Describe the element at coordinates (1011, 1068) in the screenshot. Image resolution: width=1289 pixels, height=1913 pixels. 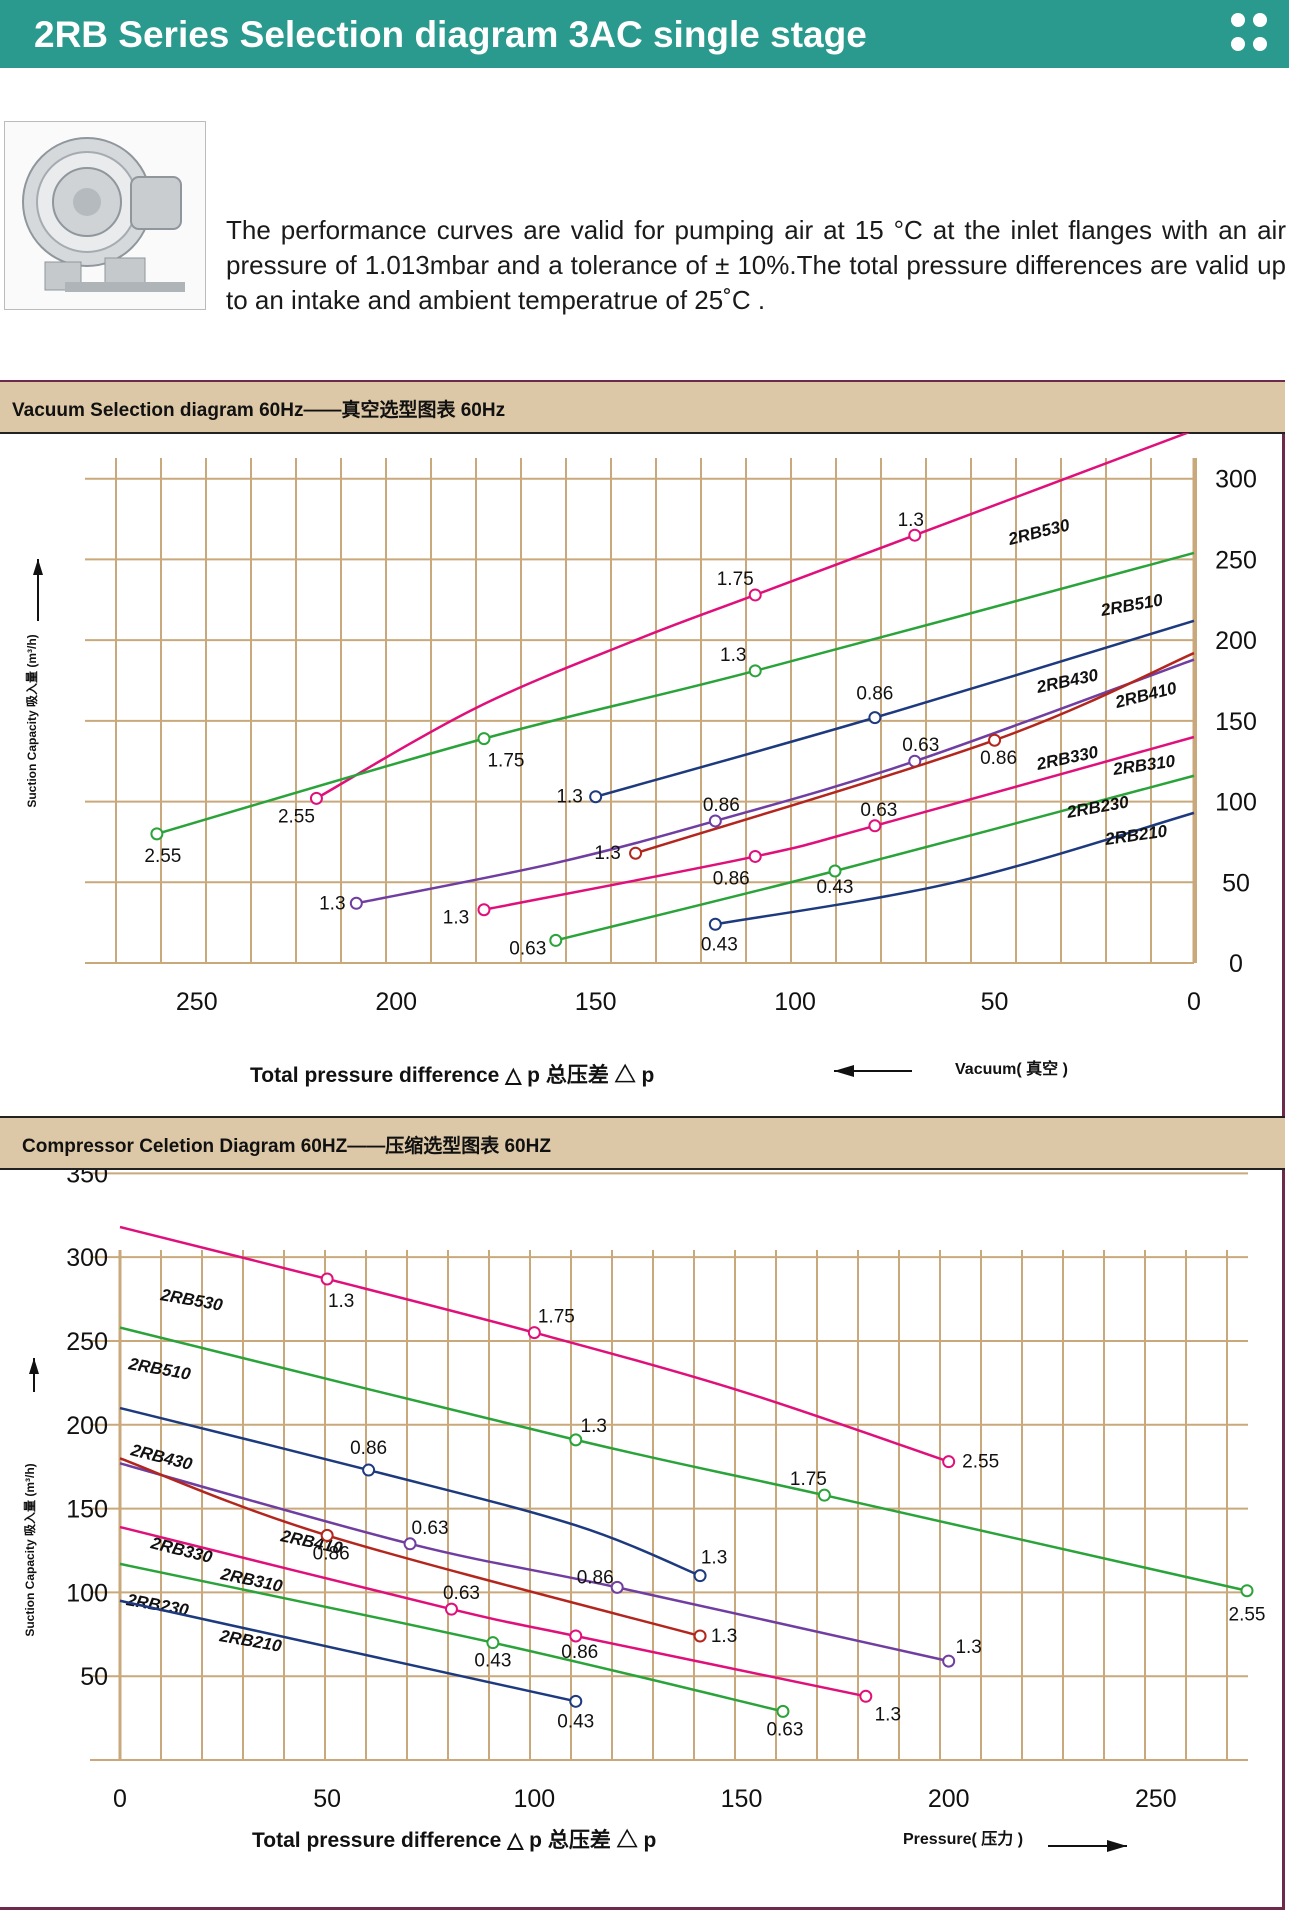
I see `direction-label: Vacuum( 真空 )` at that location.